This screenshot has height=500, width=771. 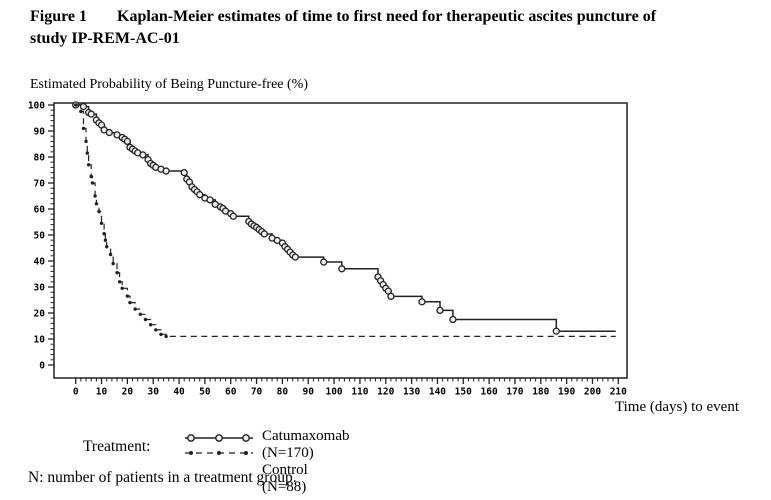 What do you see at coordinates (514, 392) in the screenshot?
I see `x-tick-label: 170` at bounding box center [514, 392].